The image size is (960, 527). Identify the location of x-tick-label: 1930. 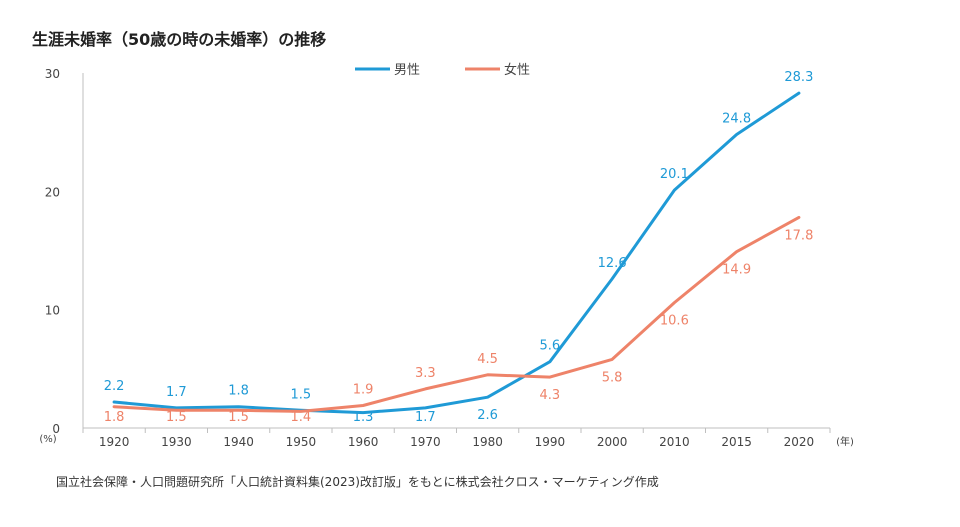
(176, 442).